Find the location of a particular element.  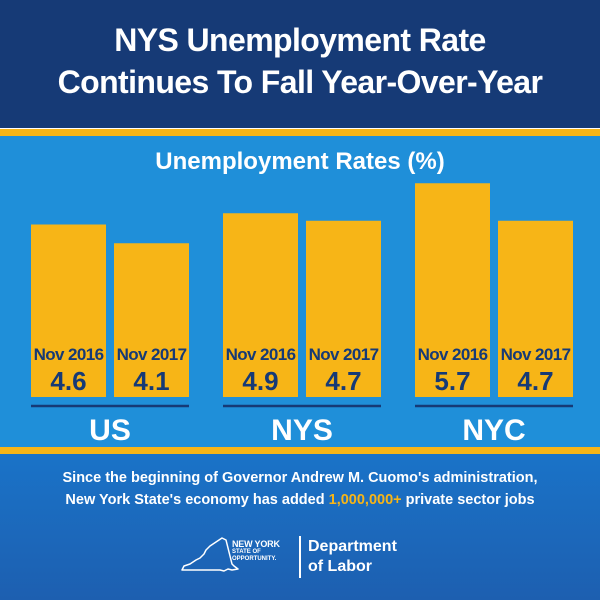

title-line-2: Continues To Fall Year-Over-Year is located at coordinates (300, 82).